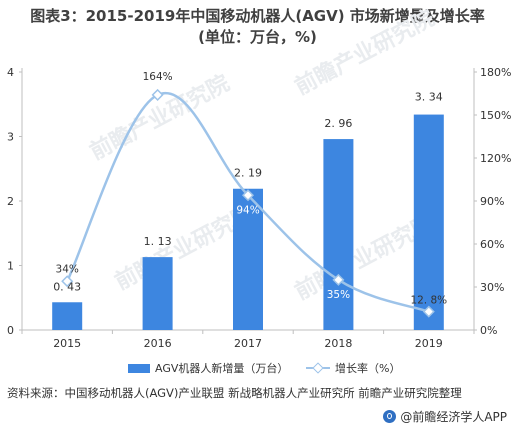  I want to click on legend-bar-swatch, so click(139, 368).